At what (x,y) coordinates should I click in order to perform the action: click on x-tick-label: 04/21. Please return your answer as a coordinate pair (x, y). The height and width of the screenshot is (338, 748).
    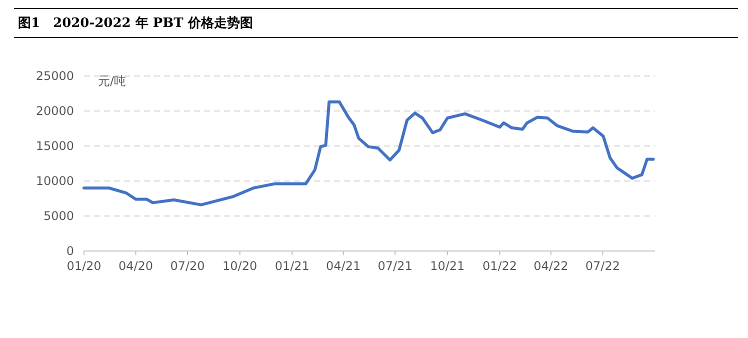
    Looking at the image, I should click on (343, 266).